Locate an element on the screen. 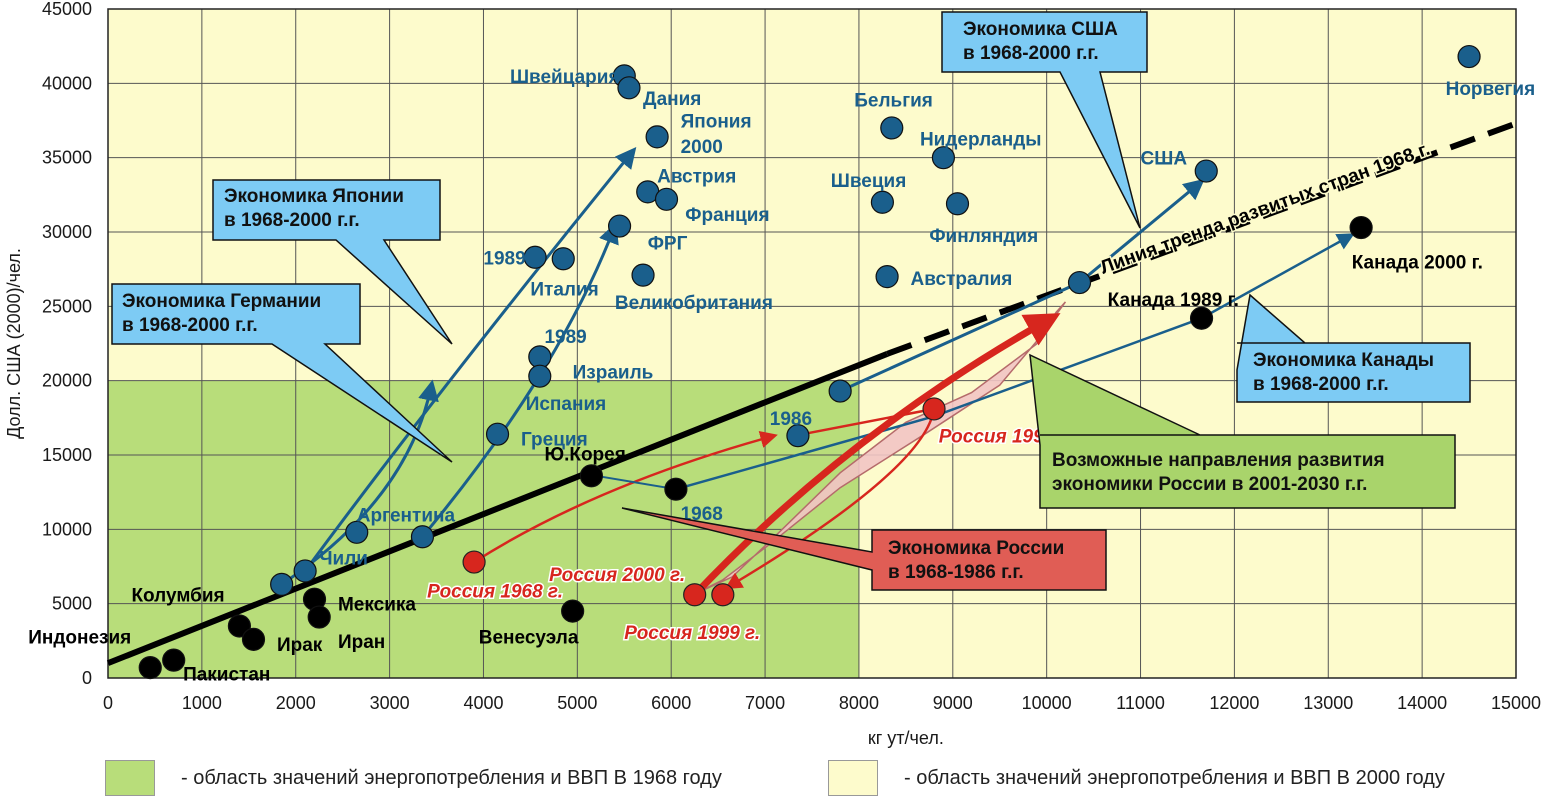 The width and height of the screenshot is (1549, 799). callout-germany-shape is located at coordinates (282, 373).